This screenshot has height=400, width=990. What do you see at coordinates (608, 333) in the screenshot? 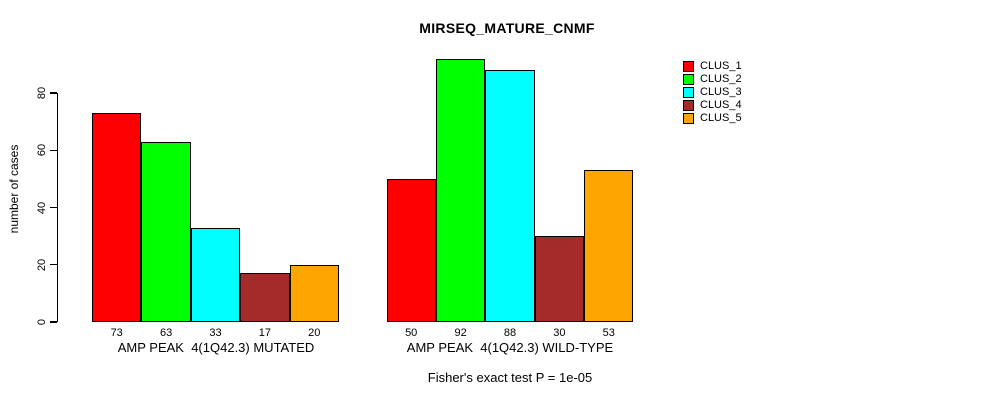
I see `bar-value-label: 53` at bounding box center [608, 333].